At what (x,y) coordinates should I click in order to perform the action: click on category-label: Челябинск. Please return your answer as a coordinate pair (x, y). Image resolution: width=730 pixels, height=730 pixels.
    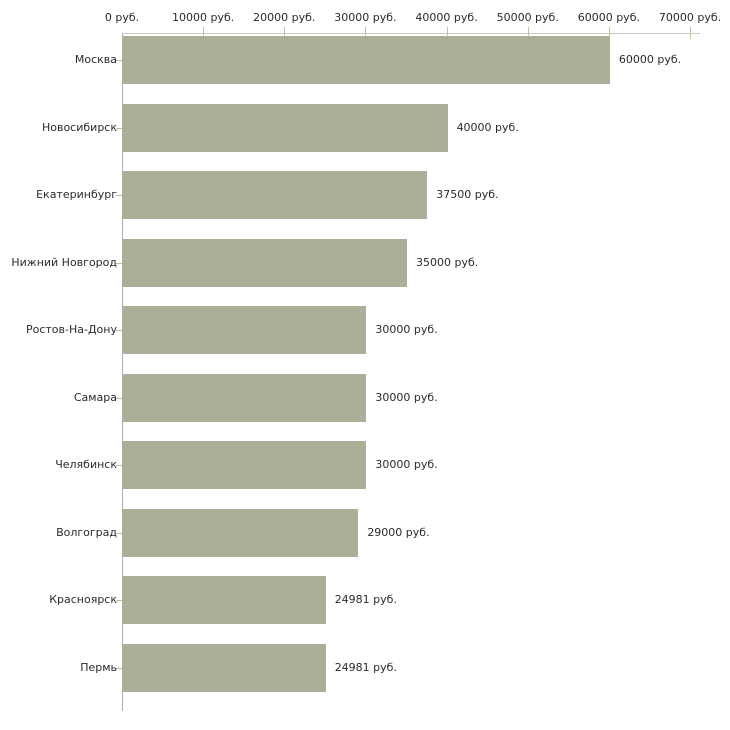
    Looking at the image, I should click on (86, 464).